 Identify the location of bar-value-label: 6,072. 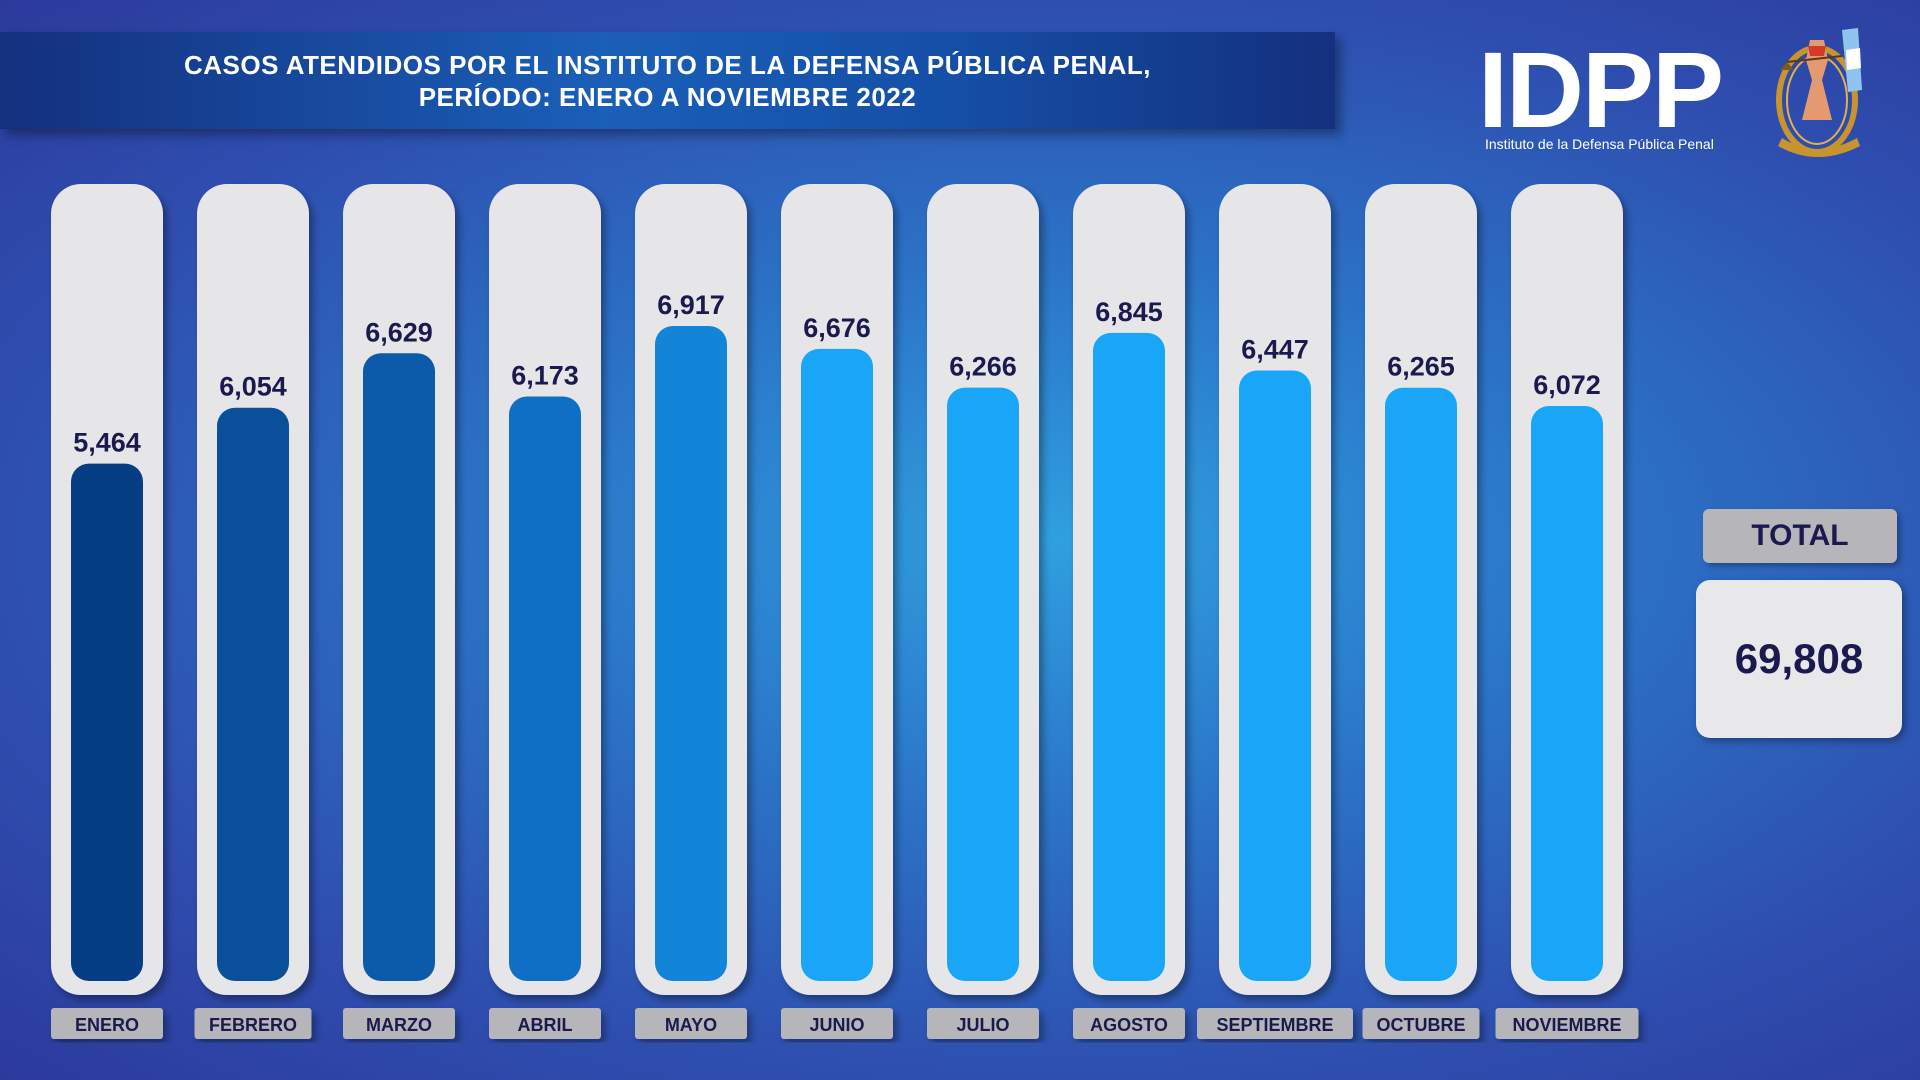
(1567, 385).